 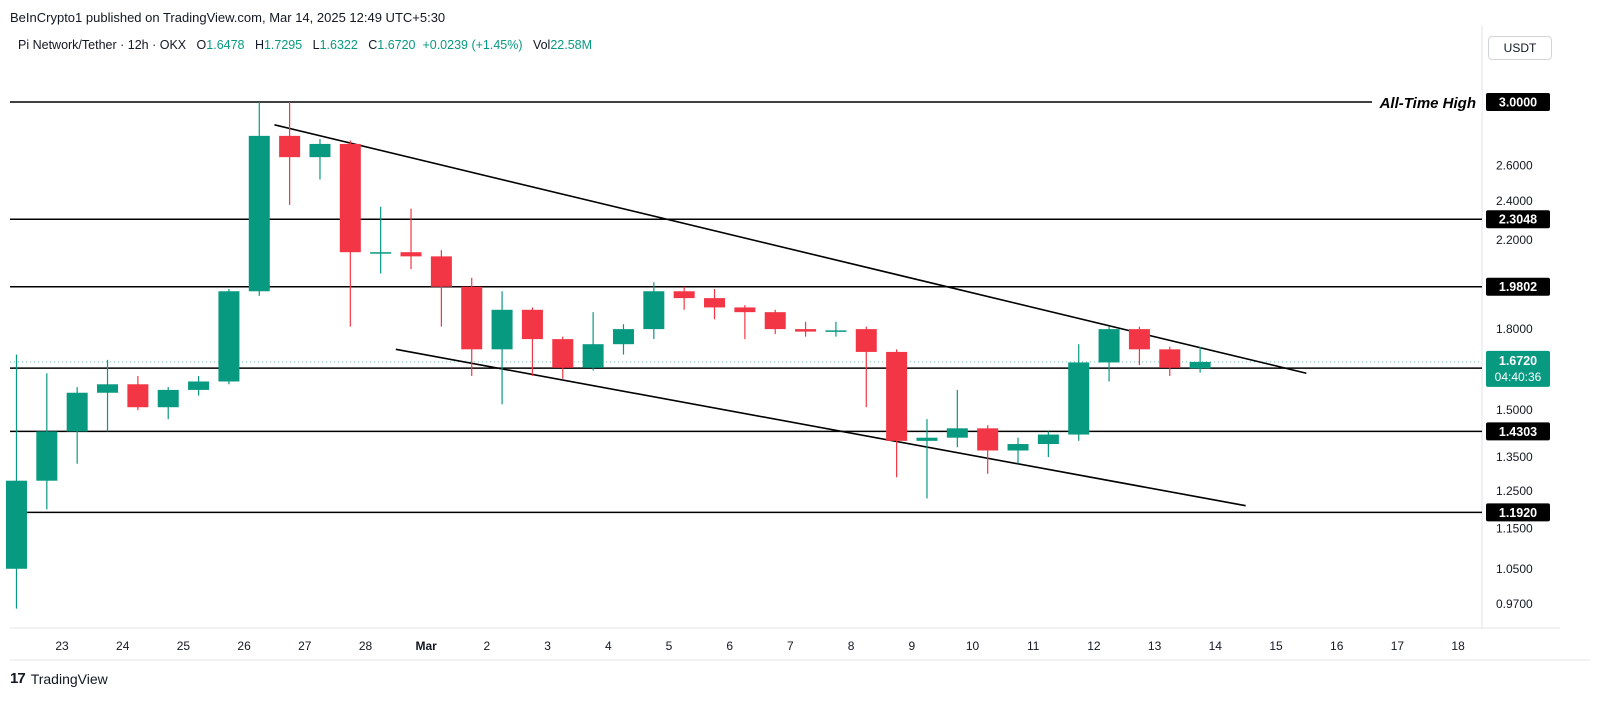 I want to click on high-label: H, so click(x=259, y=45).